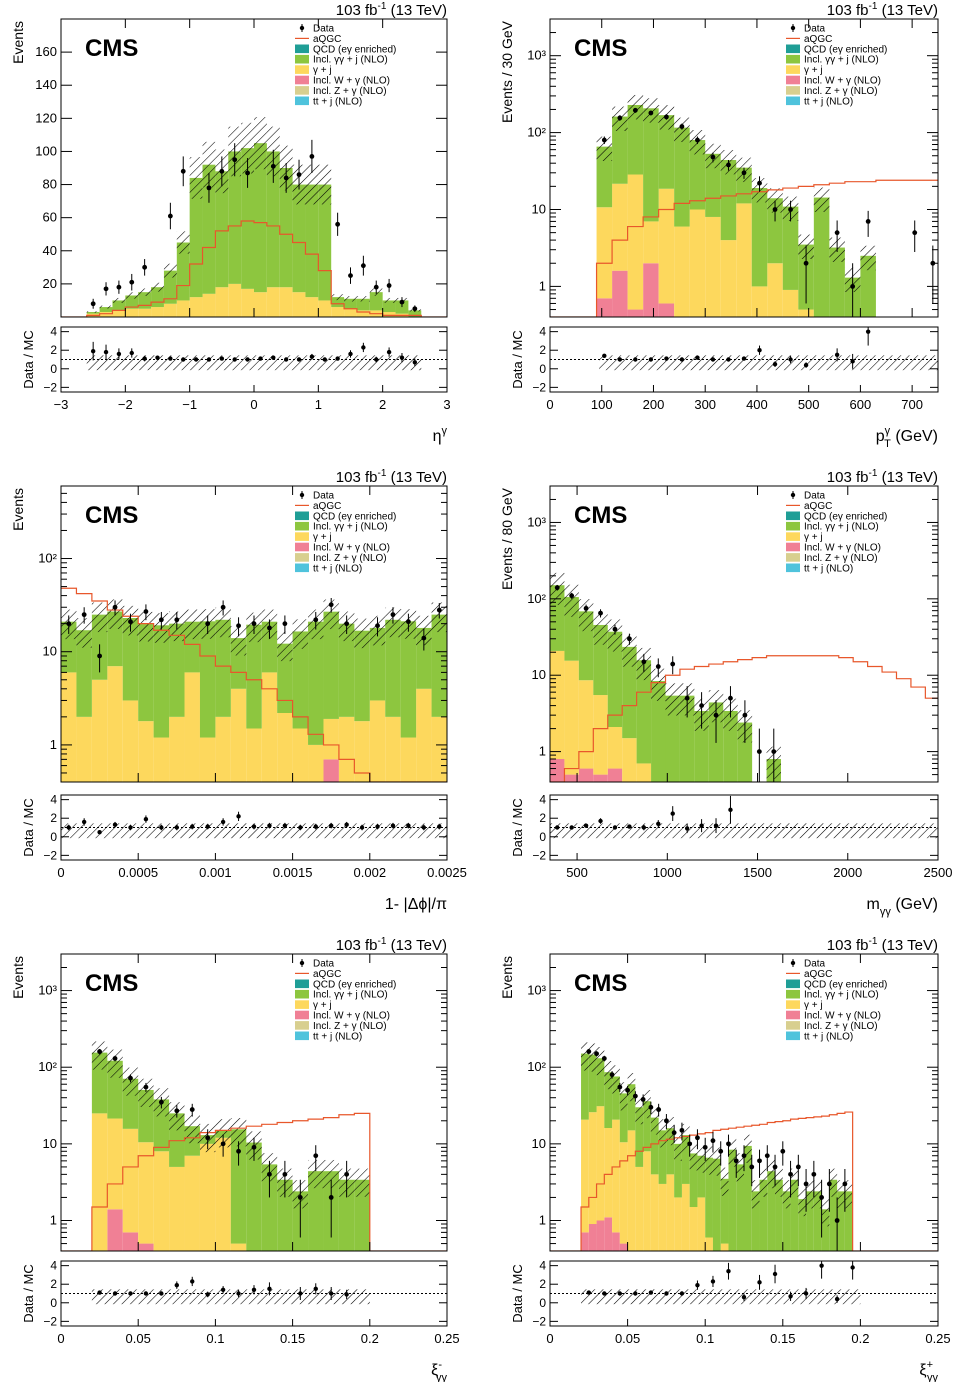 The height and width of the screenshot is (1382, 956). I want to click on ratio-ytick-label-0: −2, so click(50, 387).